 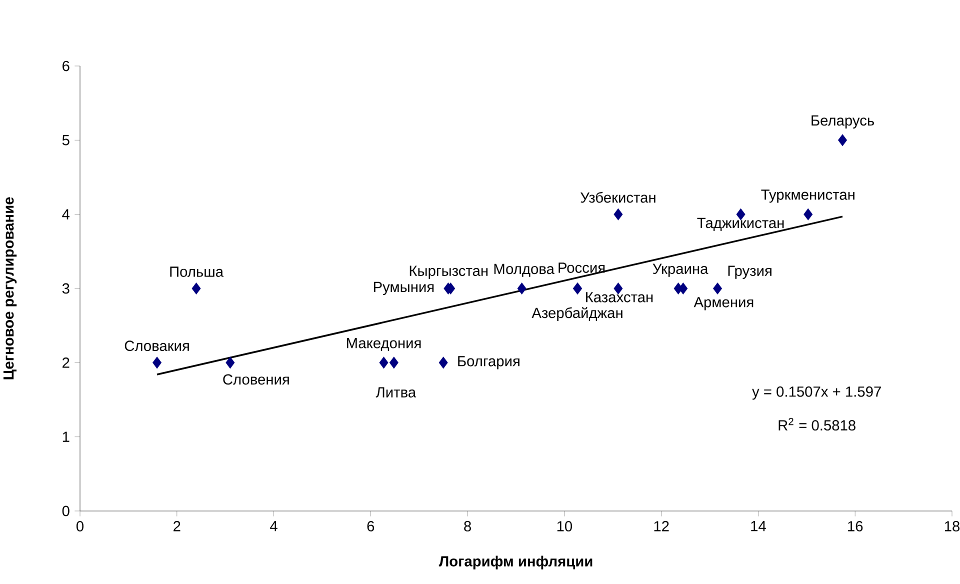 What do you see at coordinates (489, 363) in the screenshot?
I see `annotation: Болгария` at bounding box center [489, 363].